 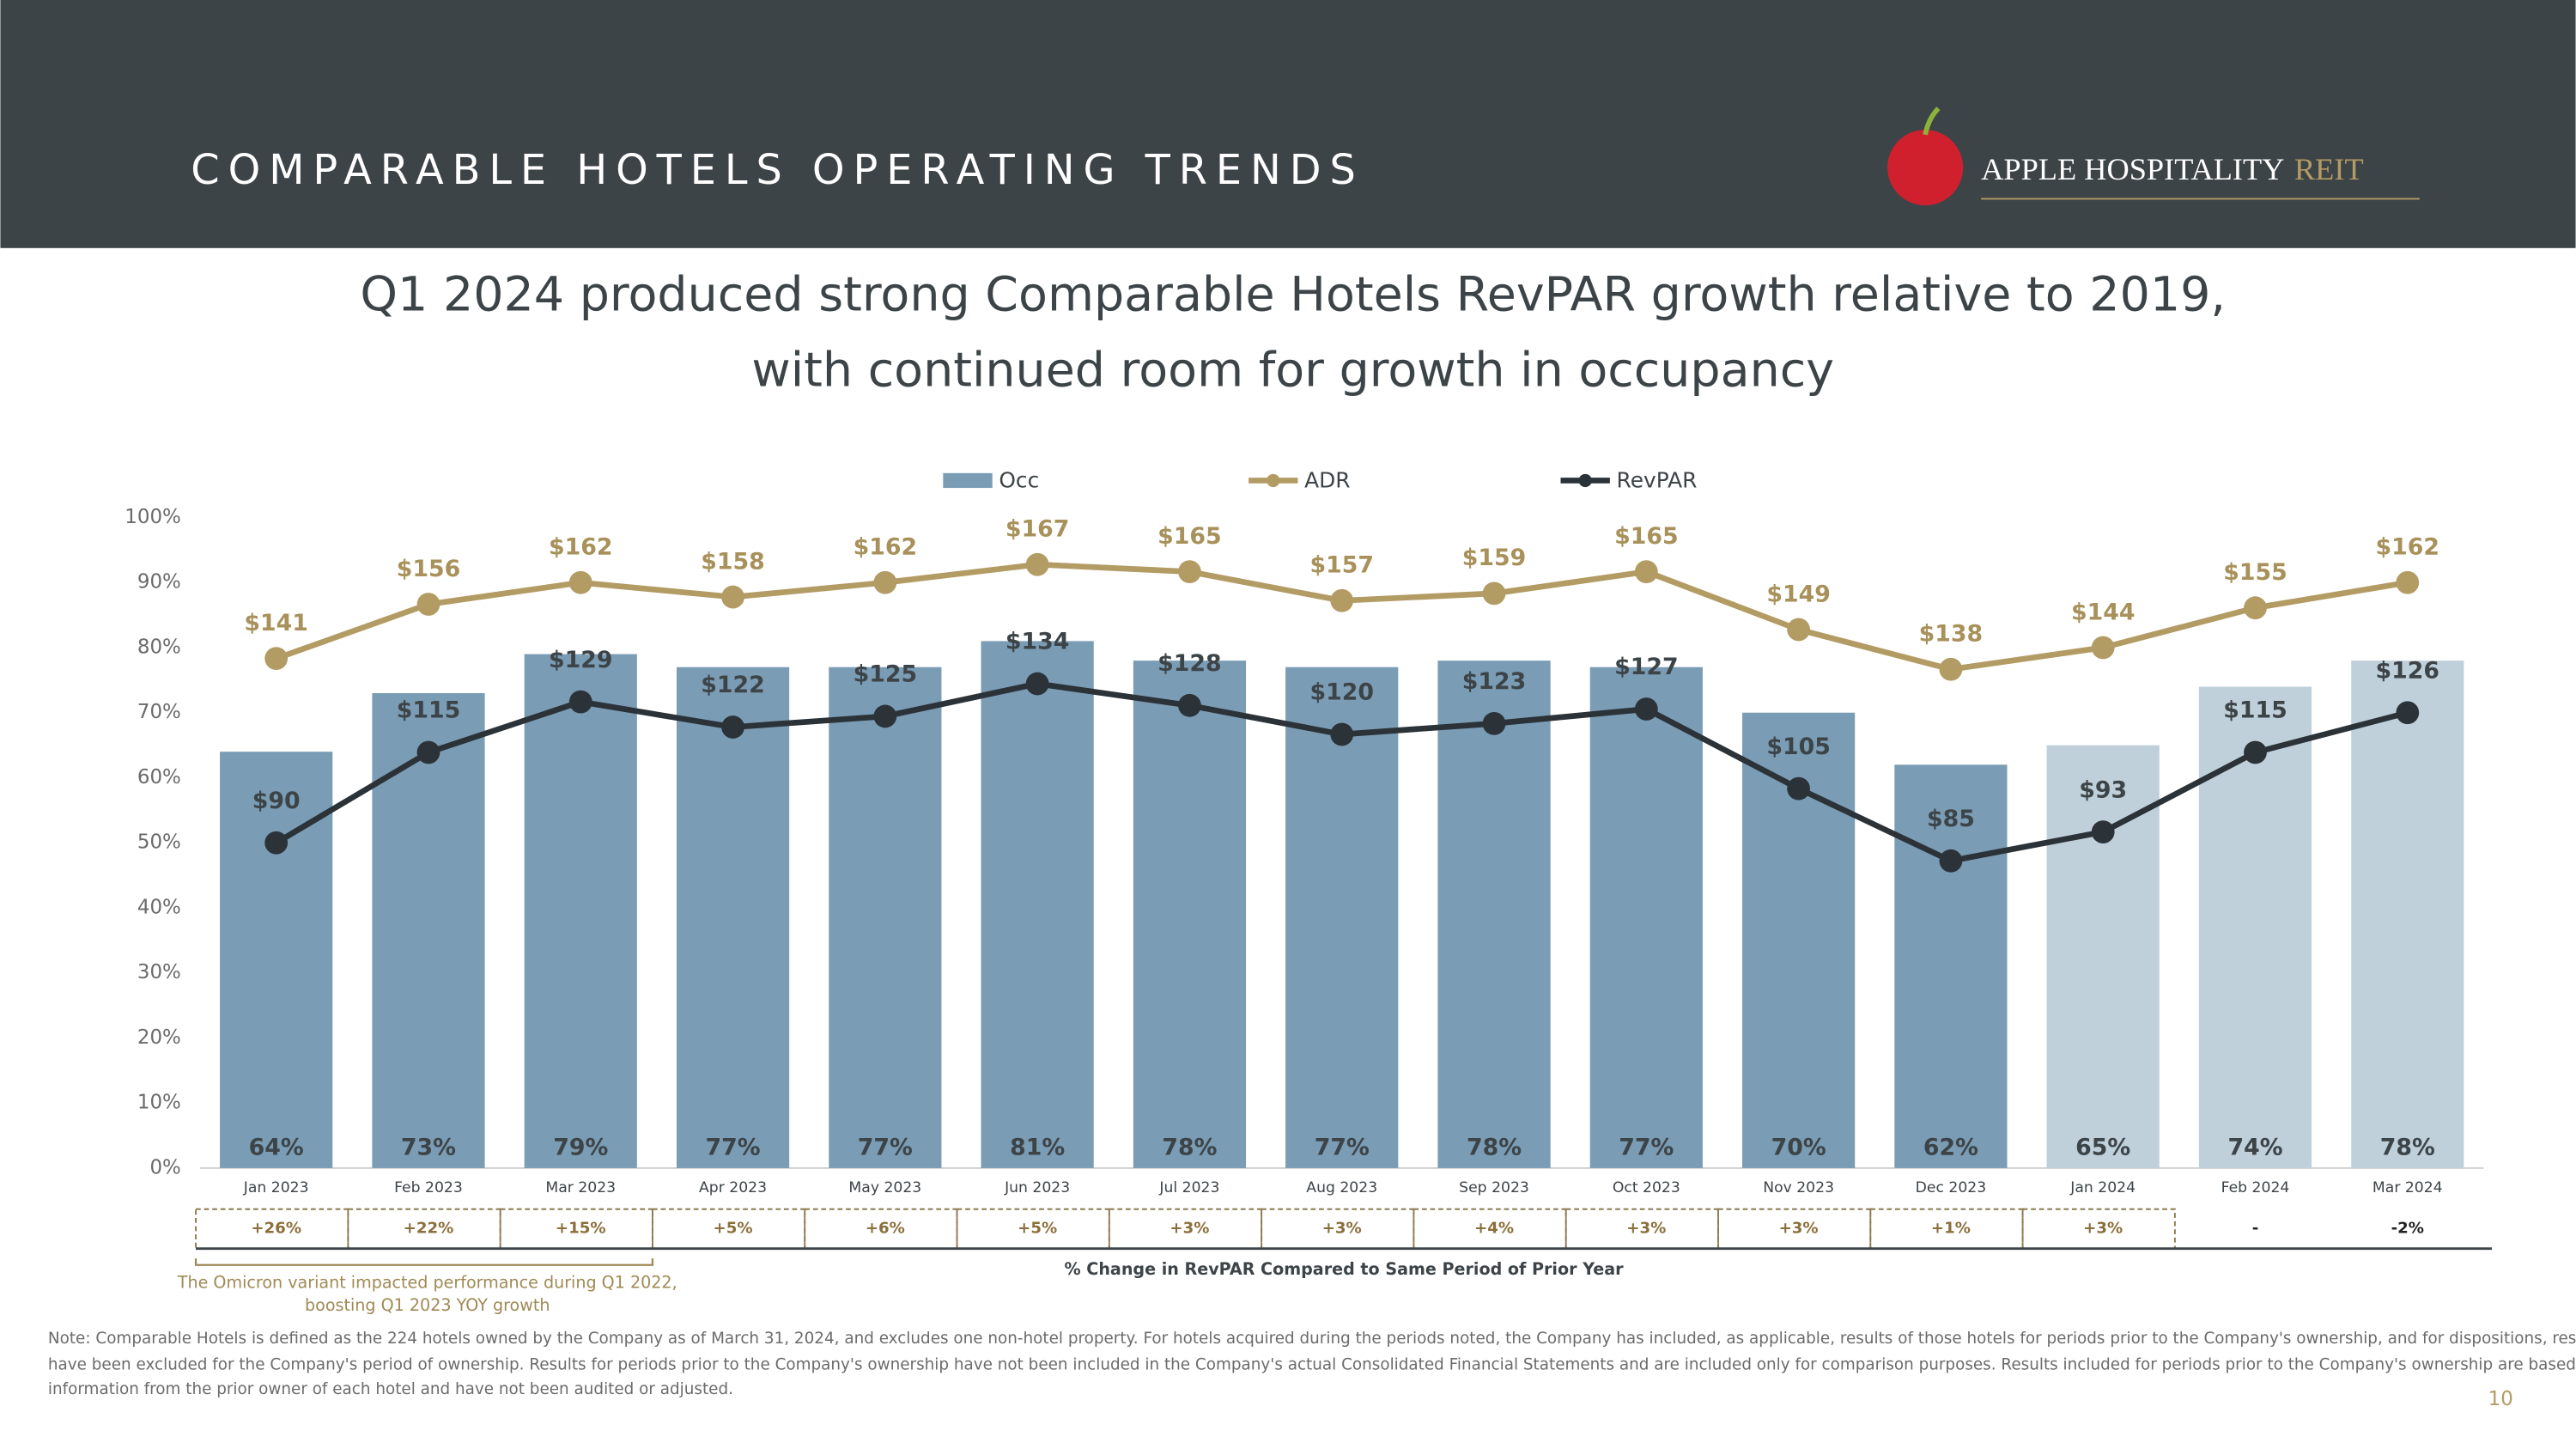 I want to click on logo: APPLE HOSPITALITY REIT, so click(x=2153, y=156).